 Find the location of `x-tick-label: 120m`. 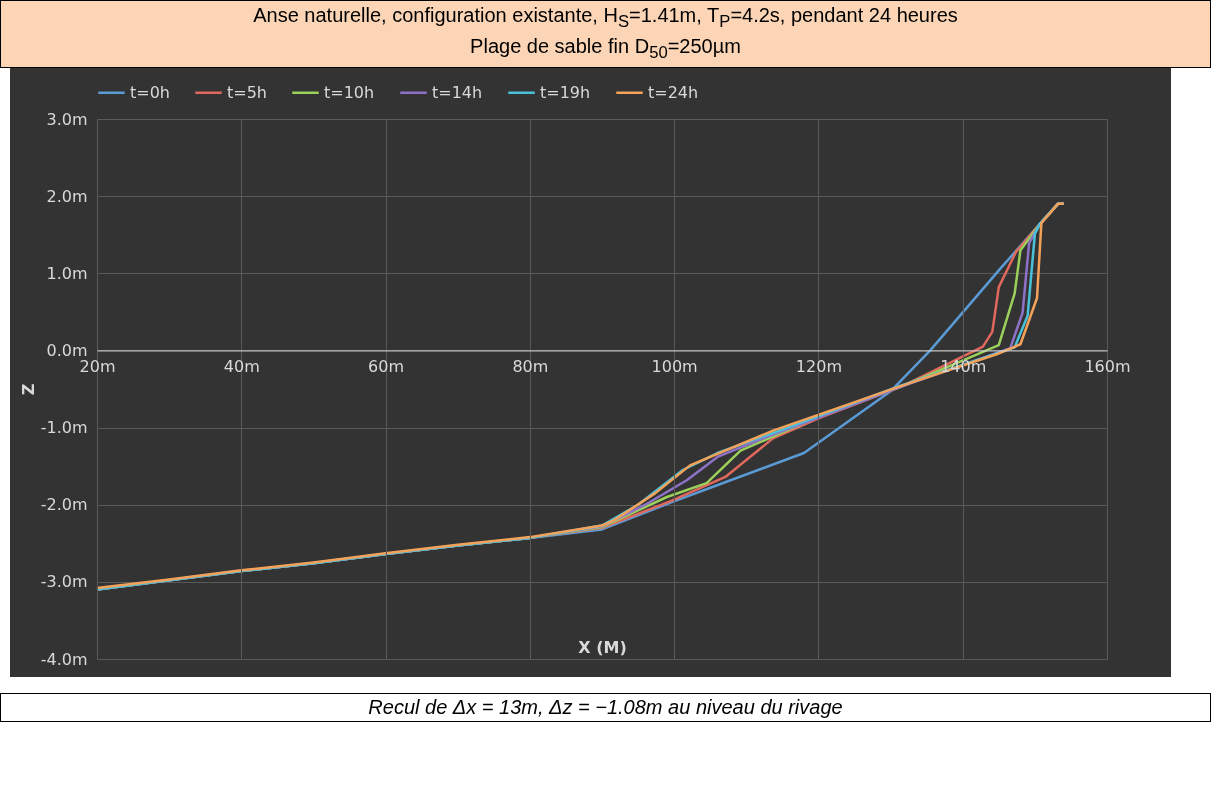

x-tick-label: 120m is located at coordinates (818, 366).